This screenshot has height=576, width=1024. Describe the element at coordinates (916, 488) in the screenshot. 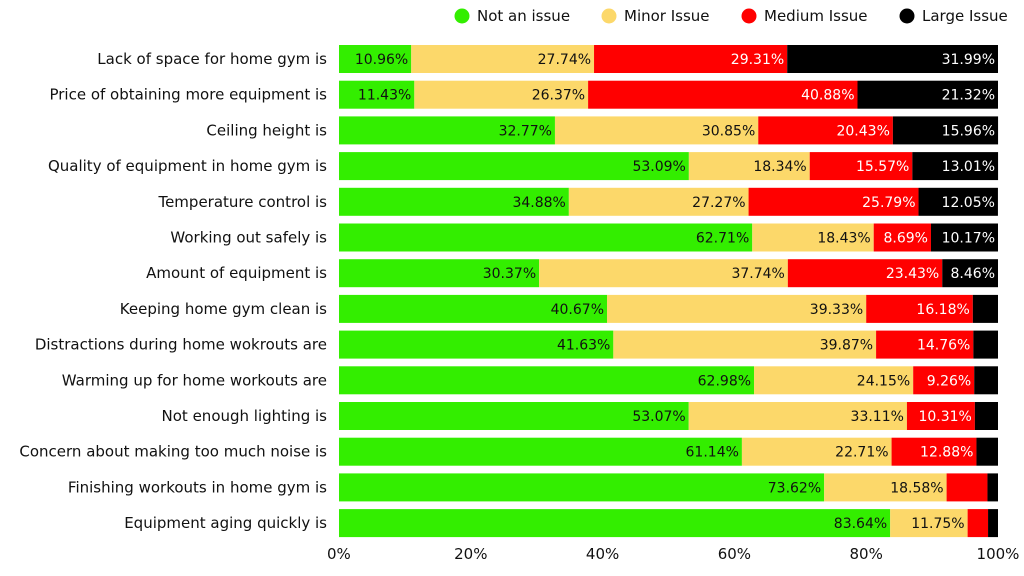

I see `data-label: 18.58%` at that location.